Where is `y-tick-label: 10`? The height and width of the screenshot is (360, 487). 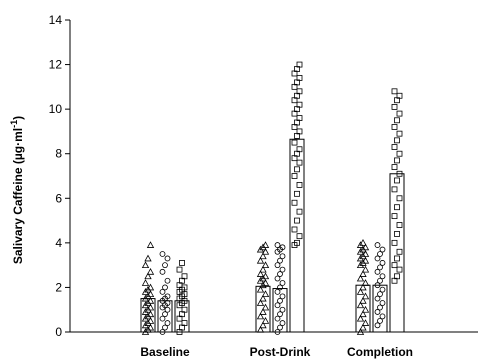
y-tick-label: 10 is located at coordinates (56, 109).